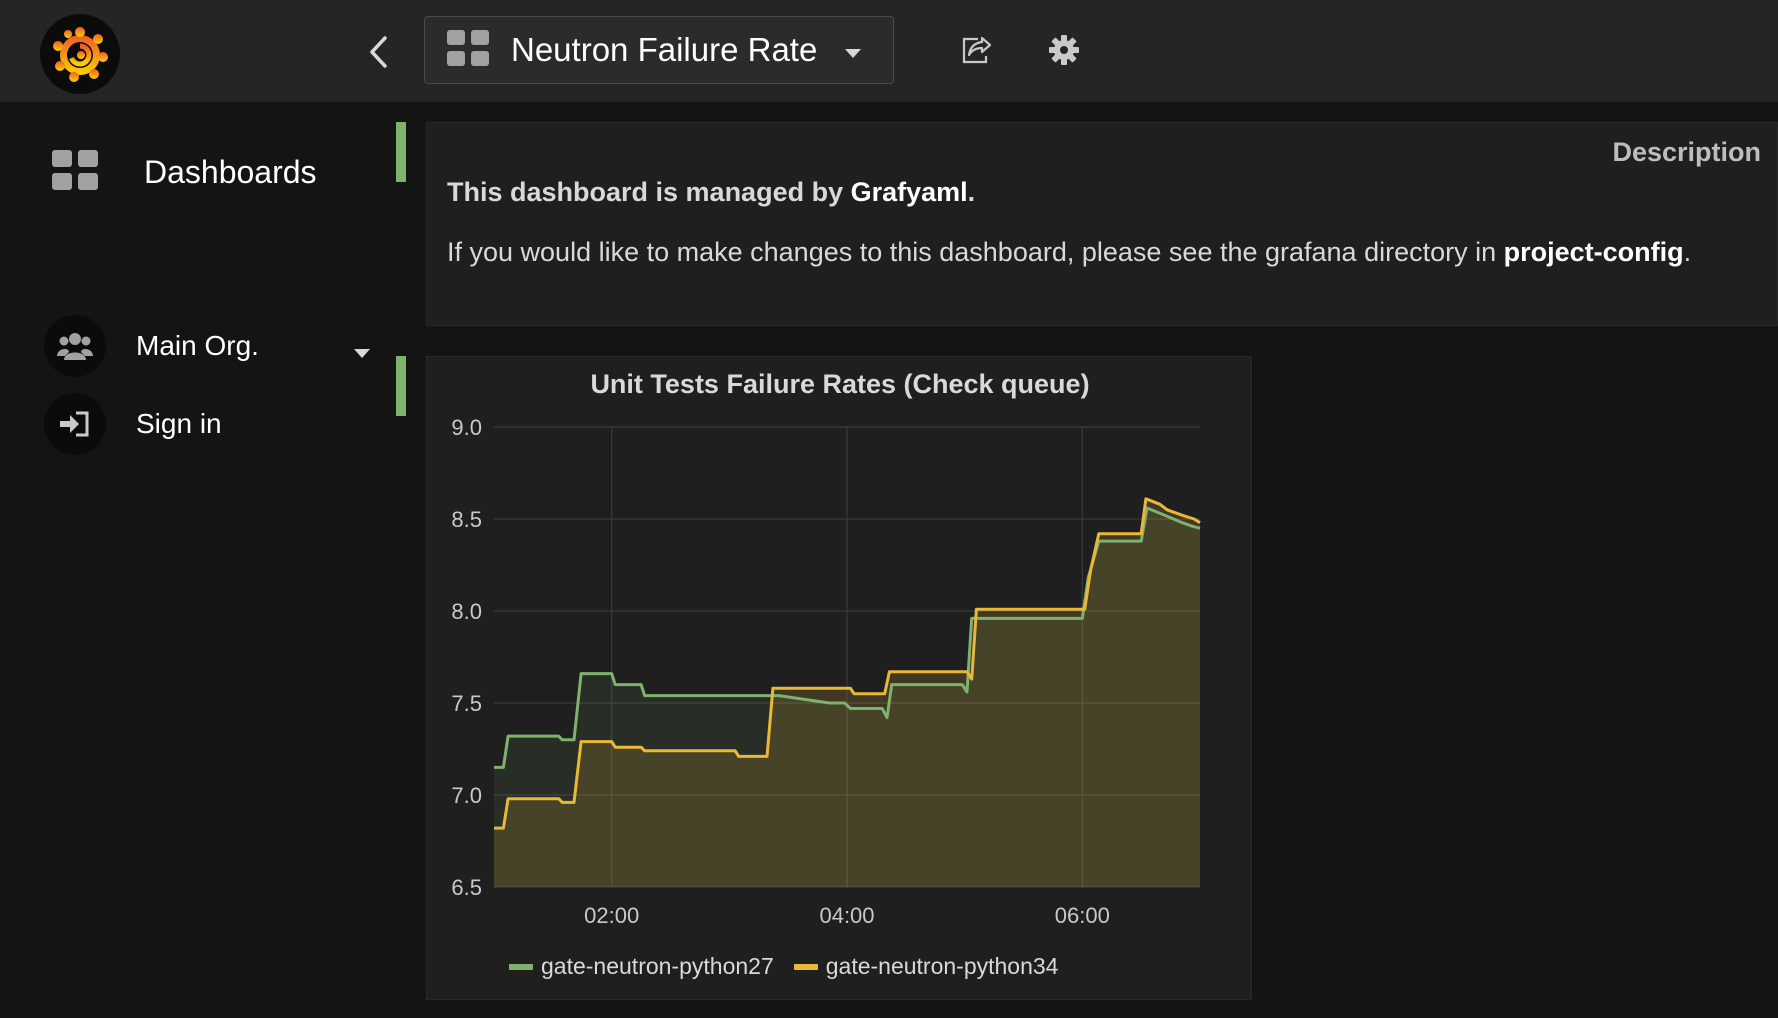 This screenshot has height=1018, width=1778. I want to click on y-tick-label: 7.5, so click(466, 703).